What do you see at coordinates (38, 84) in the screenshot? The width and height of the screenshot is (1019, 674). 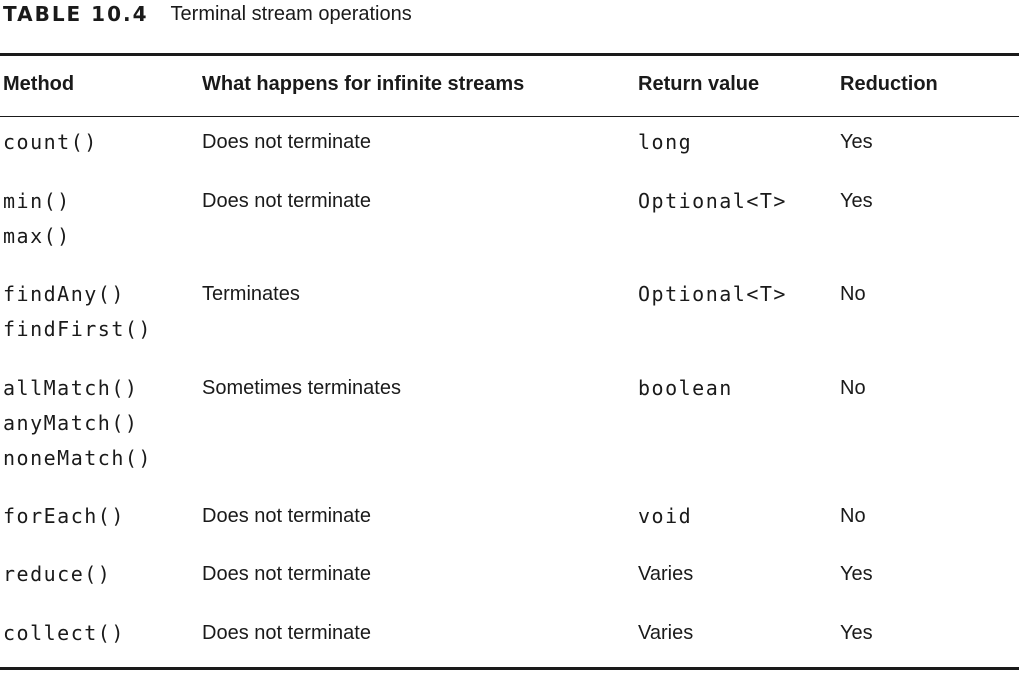 I see `header-method: Method` at bounding box center [38, 84].